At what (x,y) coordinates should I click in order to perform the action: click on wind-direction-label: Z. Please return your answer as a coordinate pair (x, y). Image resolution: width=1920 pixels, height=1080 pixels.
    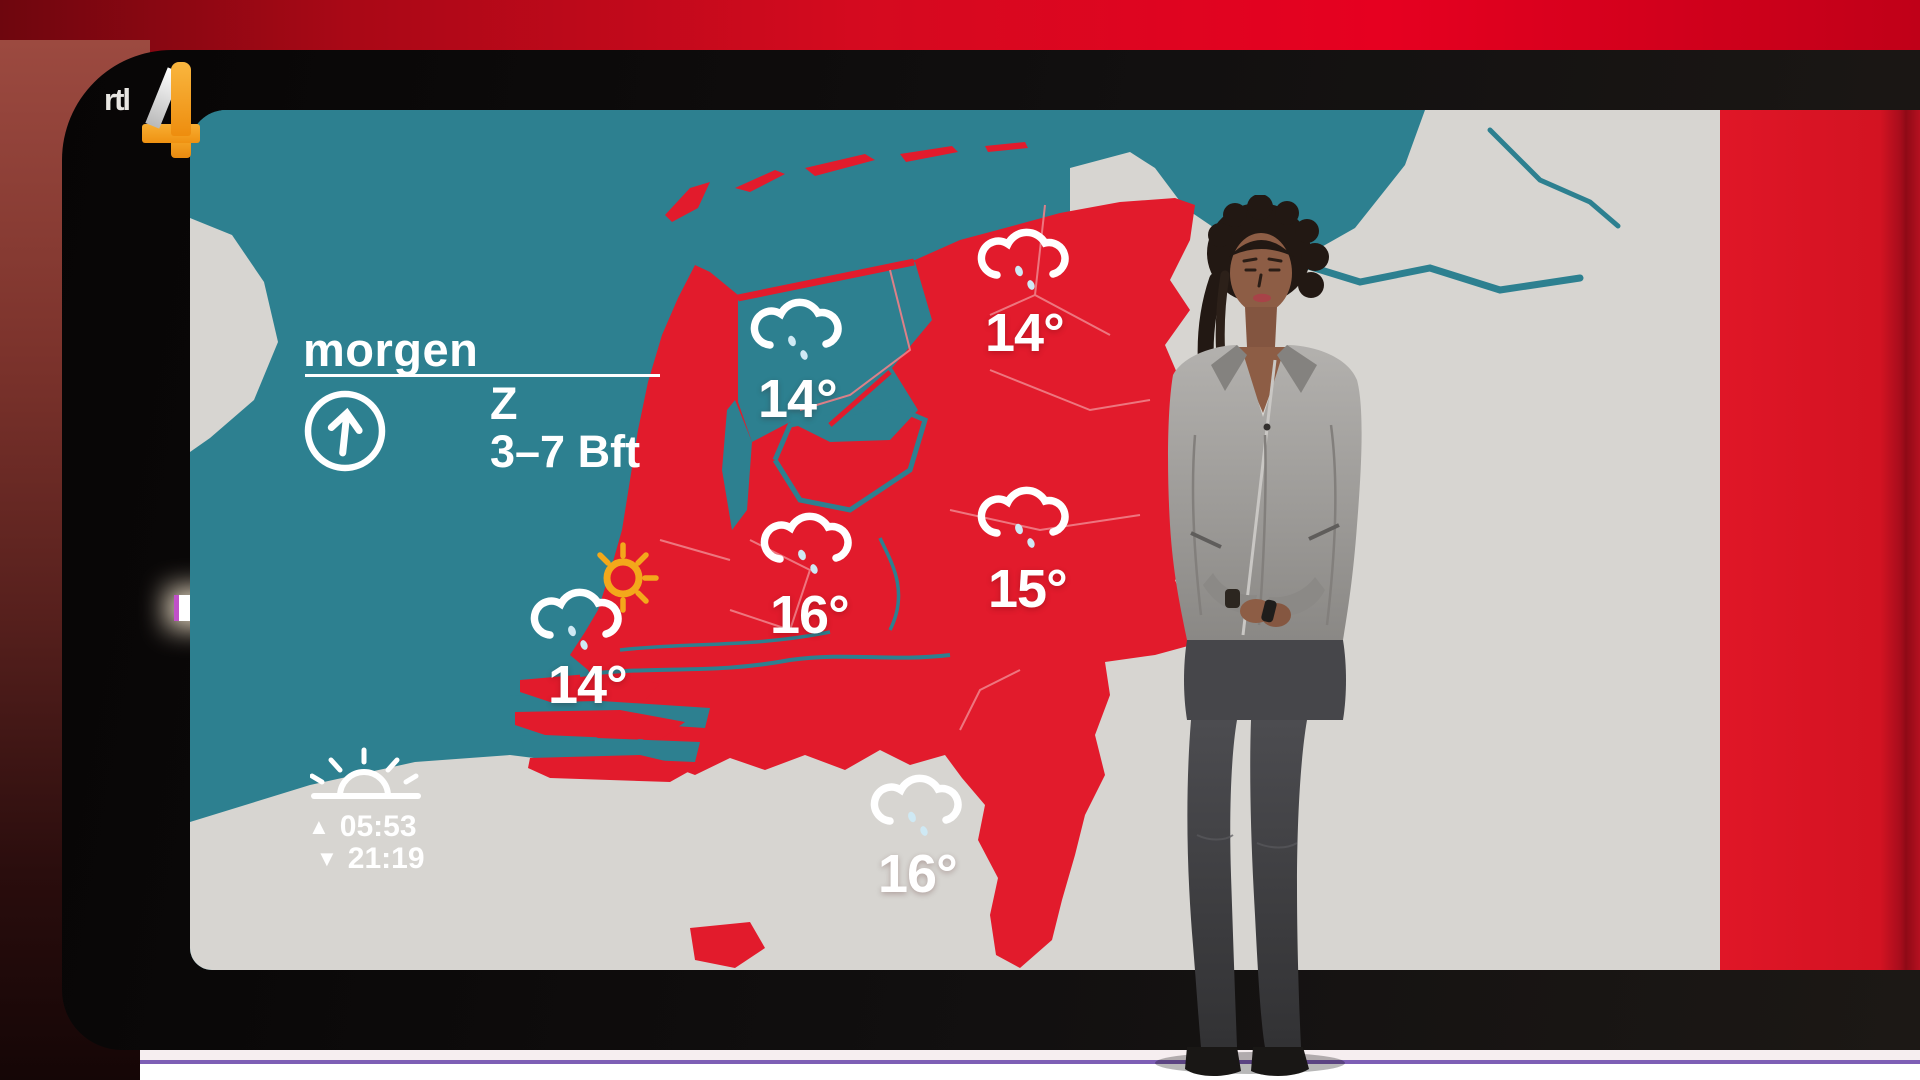
    Looking at the image, I should click on (504, 403).